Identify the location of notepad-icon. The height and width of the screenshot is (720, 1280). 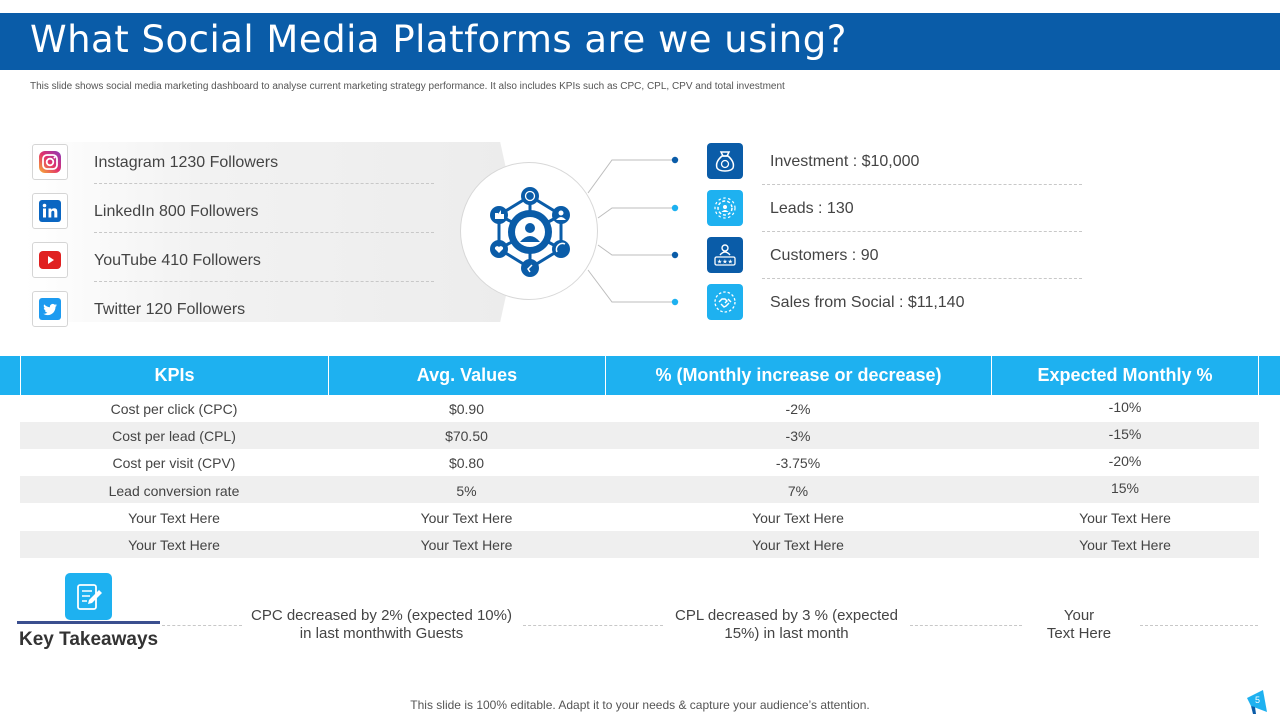
(88, 596).